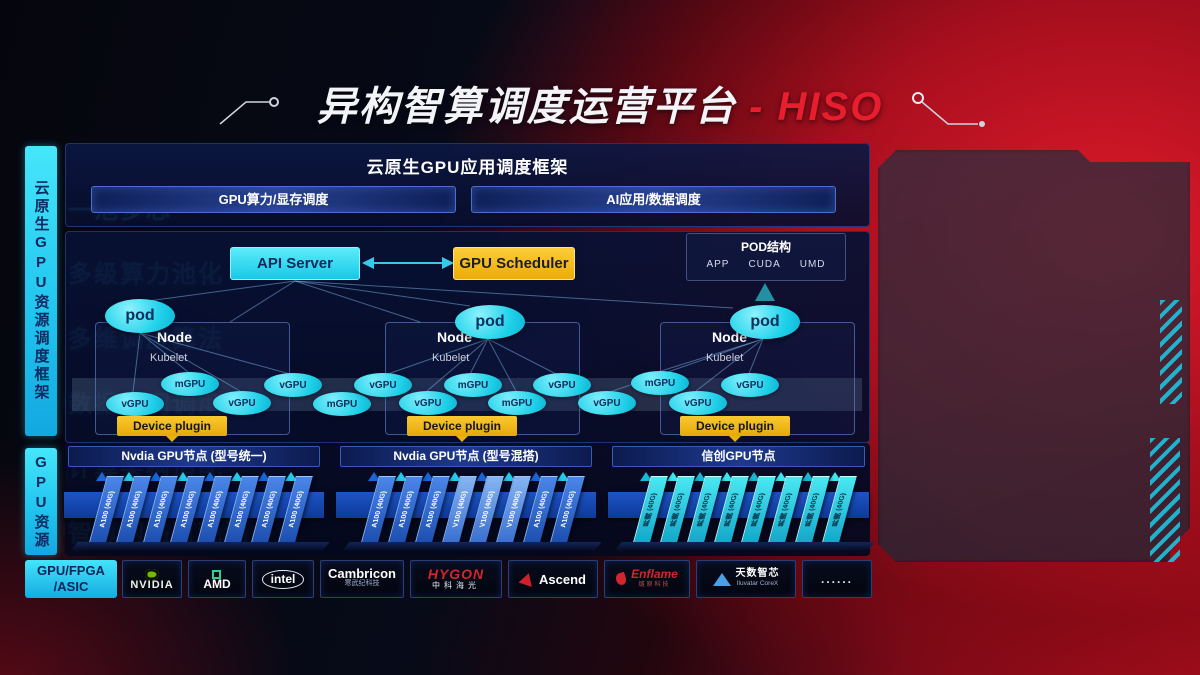  Describe the element at coordinates (718, 264) in the screenshot. I see `pod-struct-item-app: APP` at that location.